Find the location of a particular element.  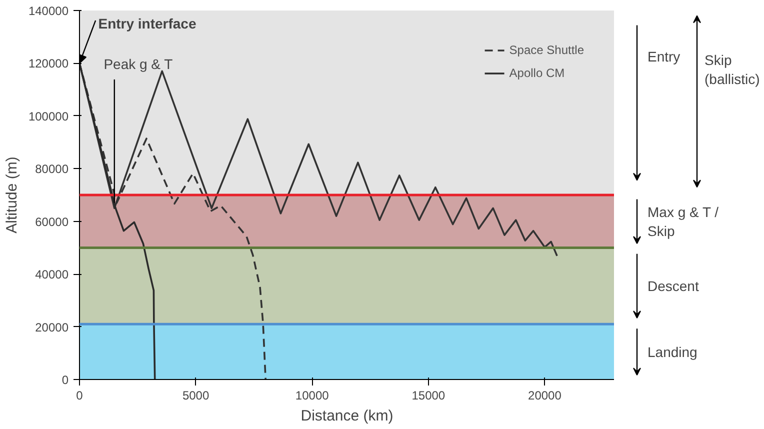

y-tick-label: 0 is located at coordinates (65, 380).